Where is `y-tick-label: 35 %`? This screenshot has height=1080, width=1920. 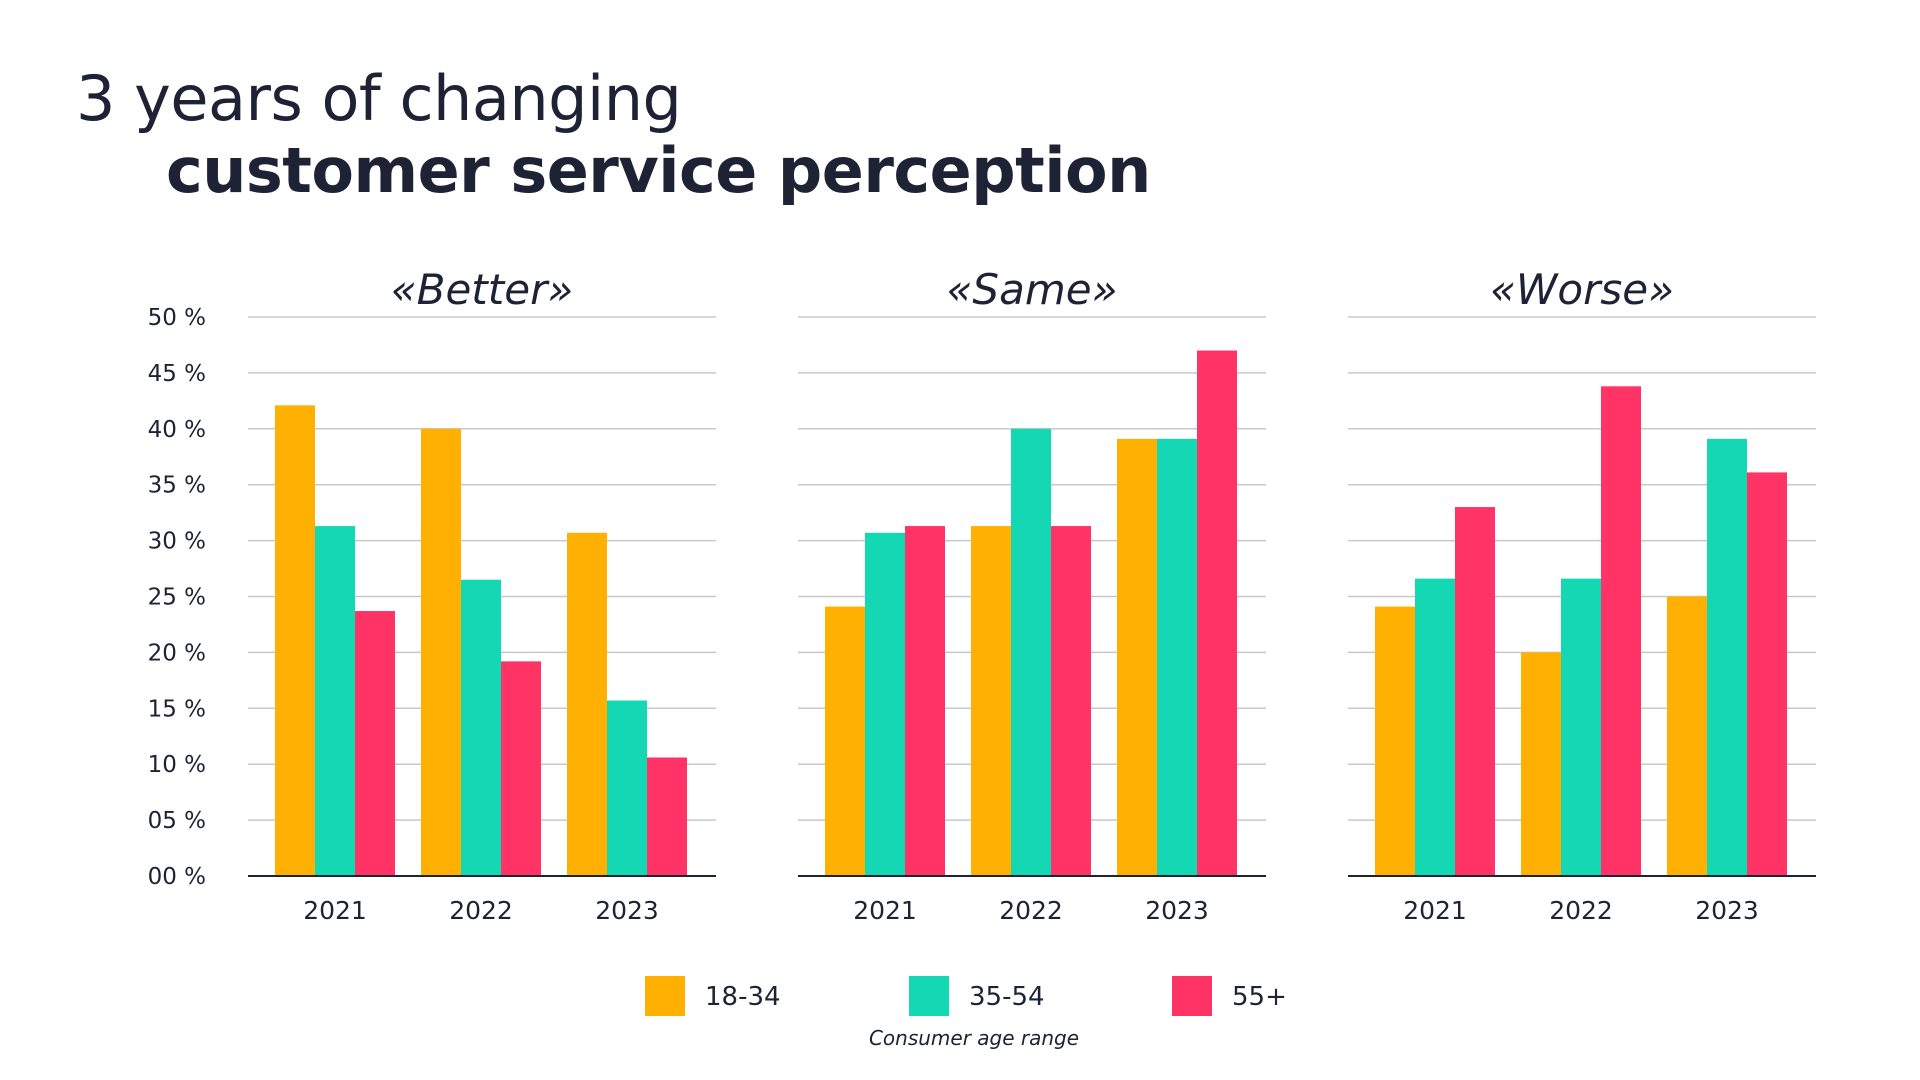 y-tick-label: 35 % is located at coordinates (177, 486).